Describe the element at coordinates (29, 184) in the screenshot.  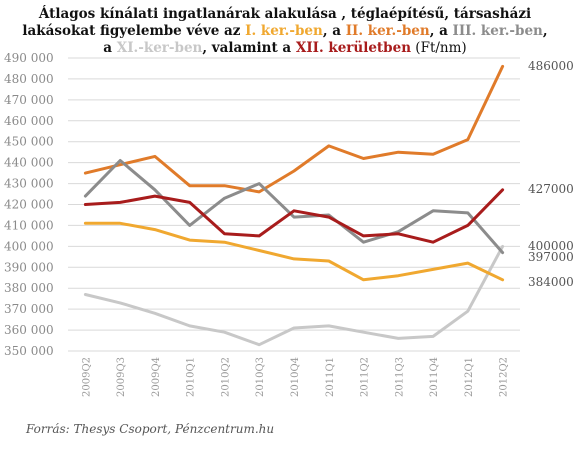
I see `y-tick-label: 430 000` at that location.